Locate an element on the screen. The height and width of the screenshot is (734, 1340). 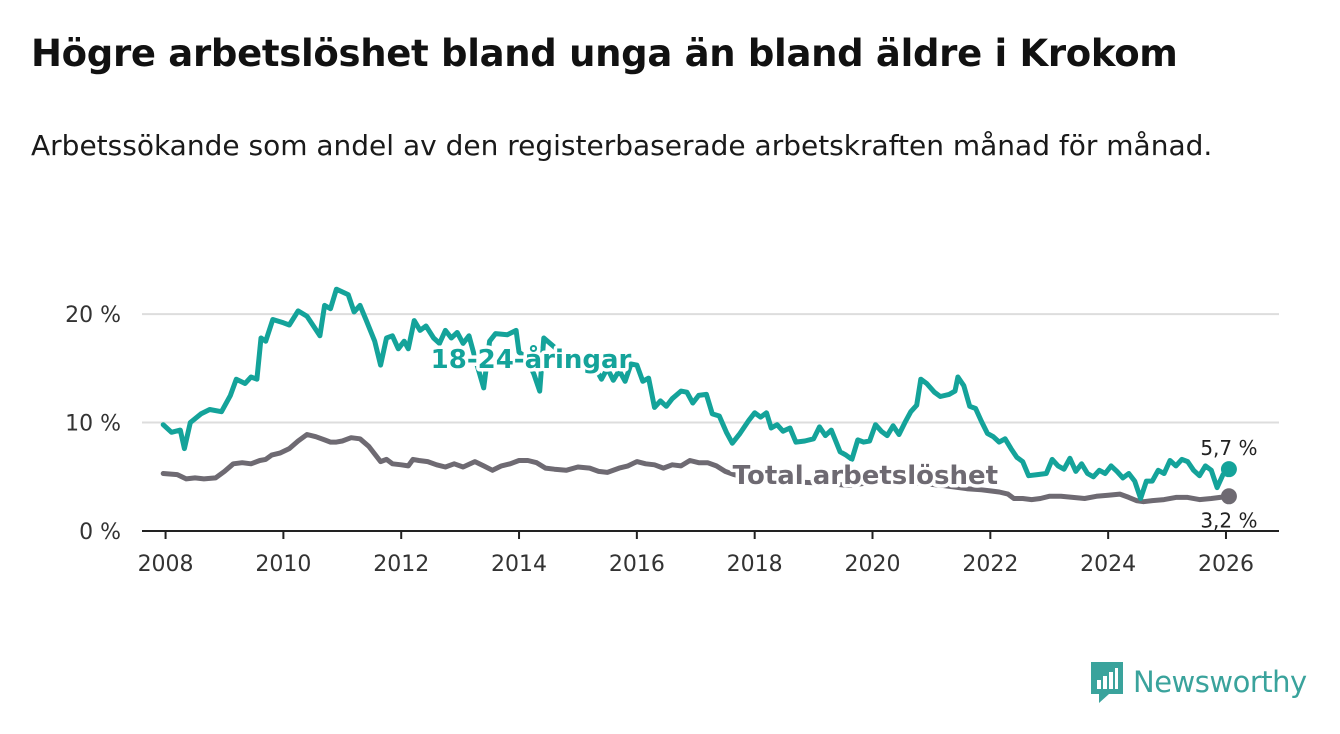
x-tick-label-2010: 2010 is located at coordinates (283, 564).